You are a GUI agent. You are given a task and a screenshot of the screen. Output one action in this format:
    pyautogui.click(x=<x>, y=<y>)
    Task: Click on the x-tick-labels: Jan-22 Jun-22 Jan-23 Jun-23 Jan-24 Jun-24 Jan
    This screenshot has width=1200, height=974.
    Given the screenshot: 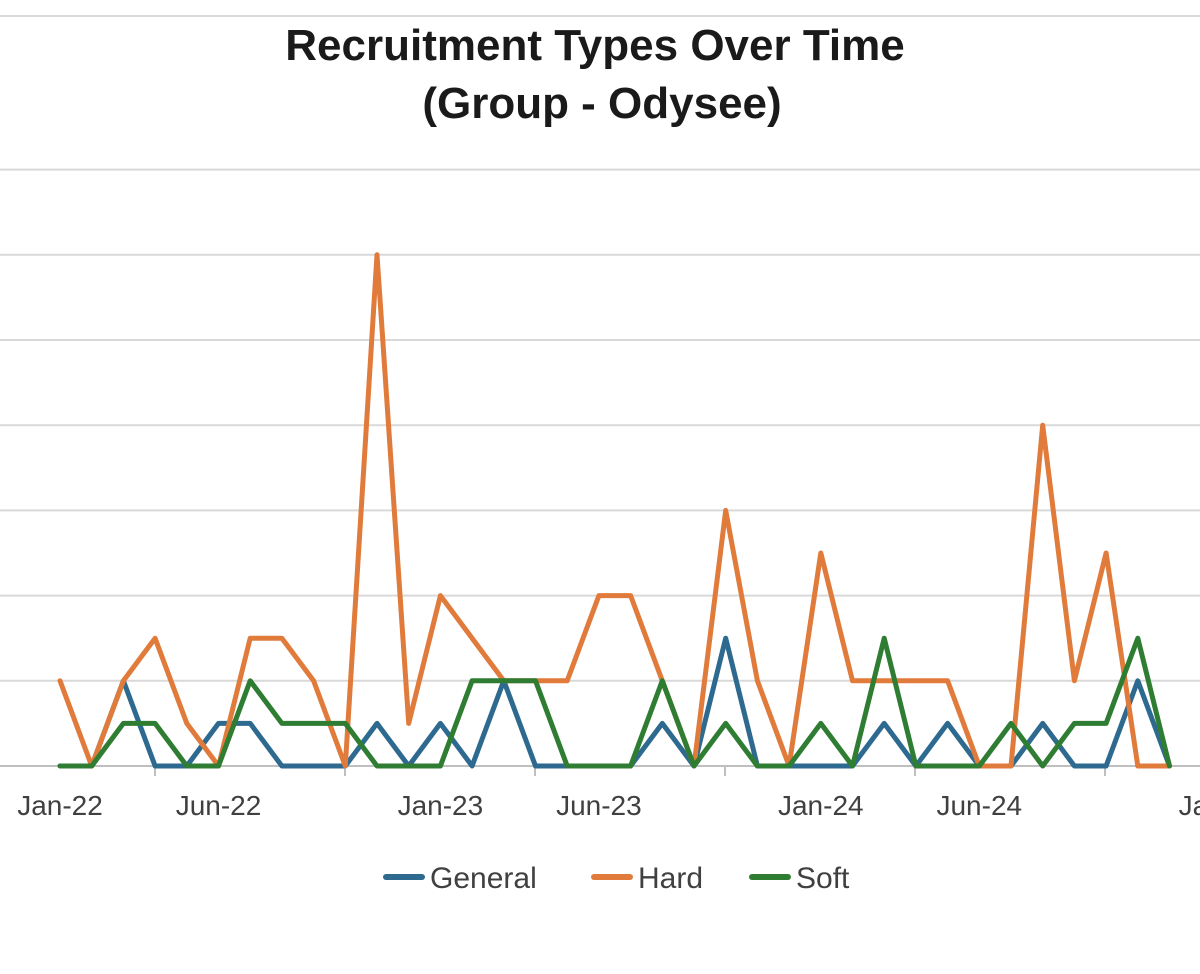 What is the action you would take?
    pyautogui.click(x=608, y=805)
    